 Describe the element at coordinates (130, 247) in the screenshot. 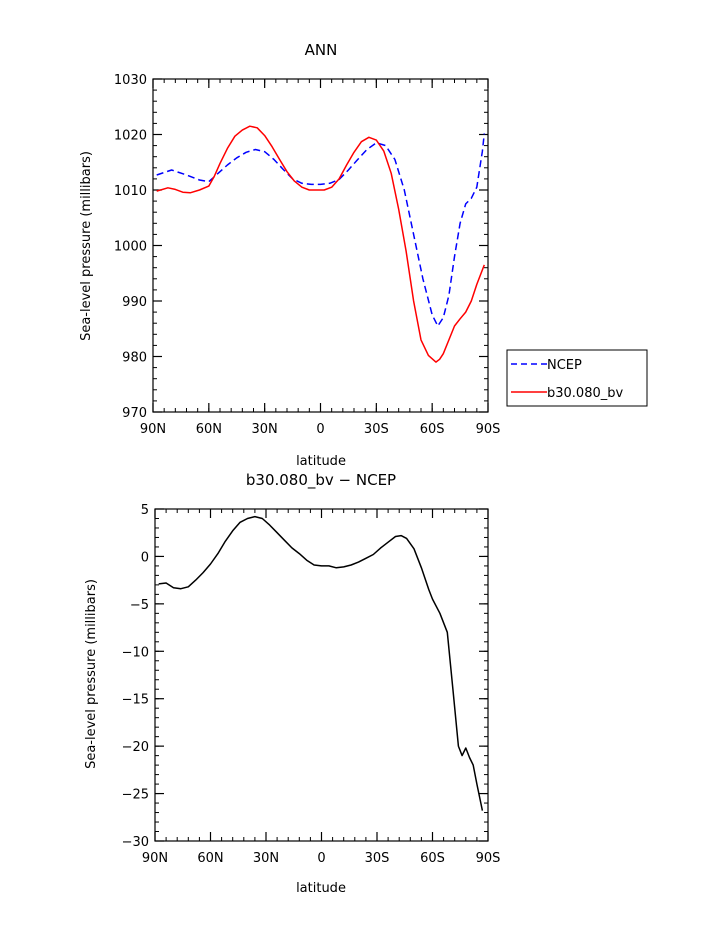

I see `top-y-tick-label: 1000` at that location.